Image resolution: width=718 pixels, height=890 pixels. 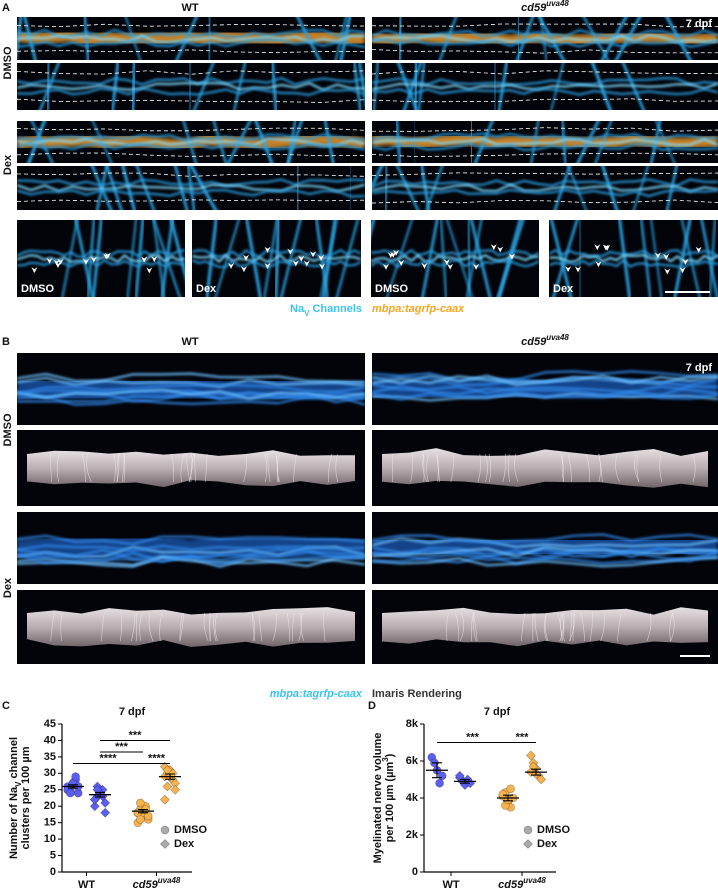 I want to click on text-part: 3, so click(x=385, y=759).